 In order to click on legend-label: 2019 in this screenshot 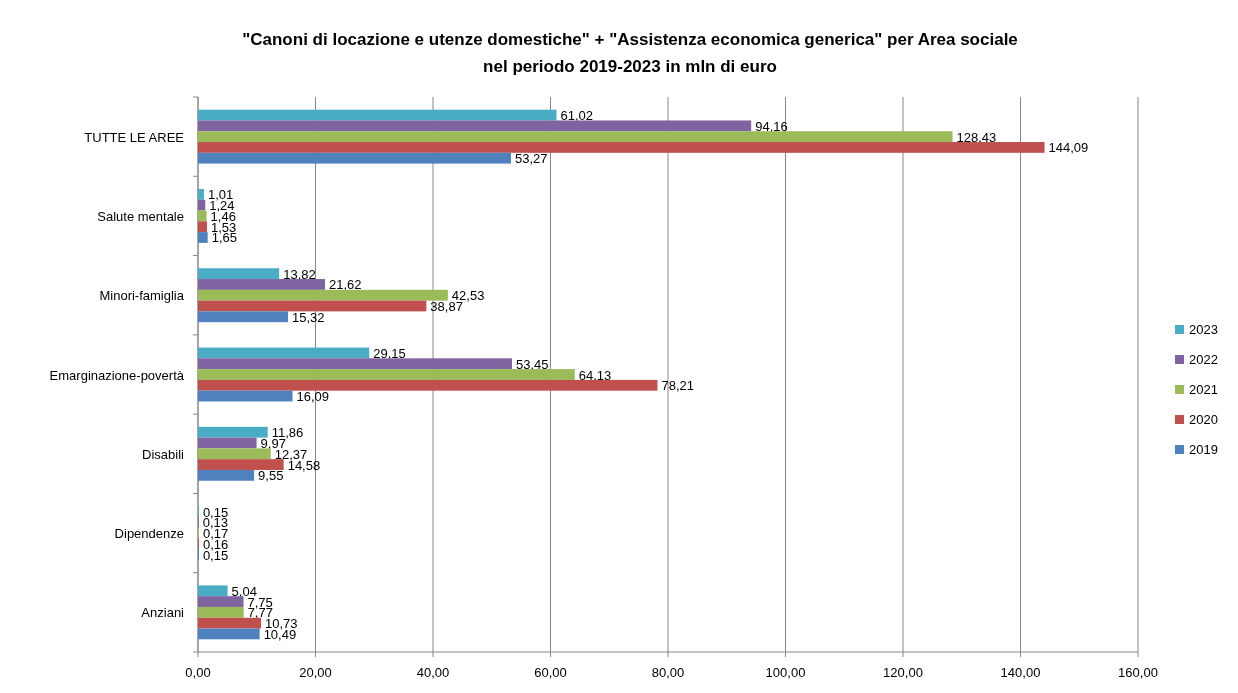, I will do `click(1203, 449)`.